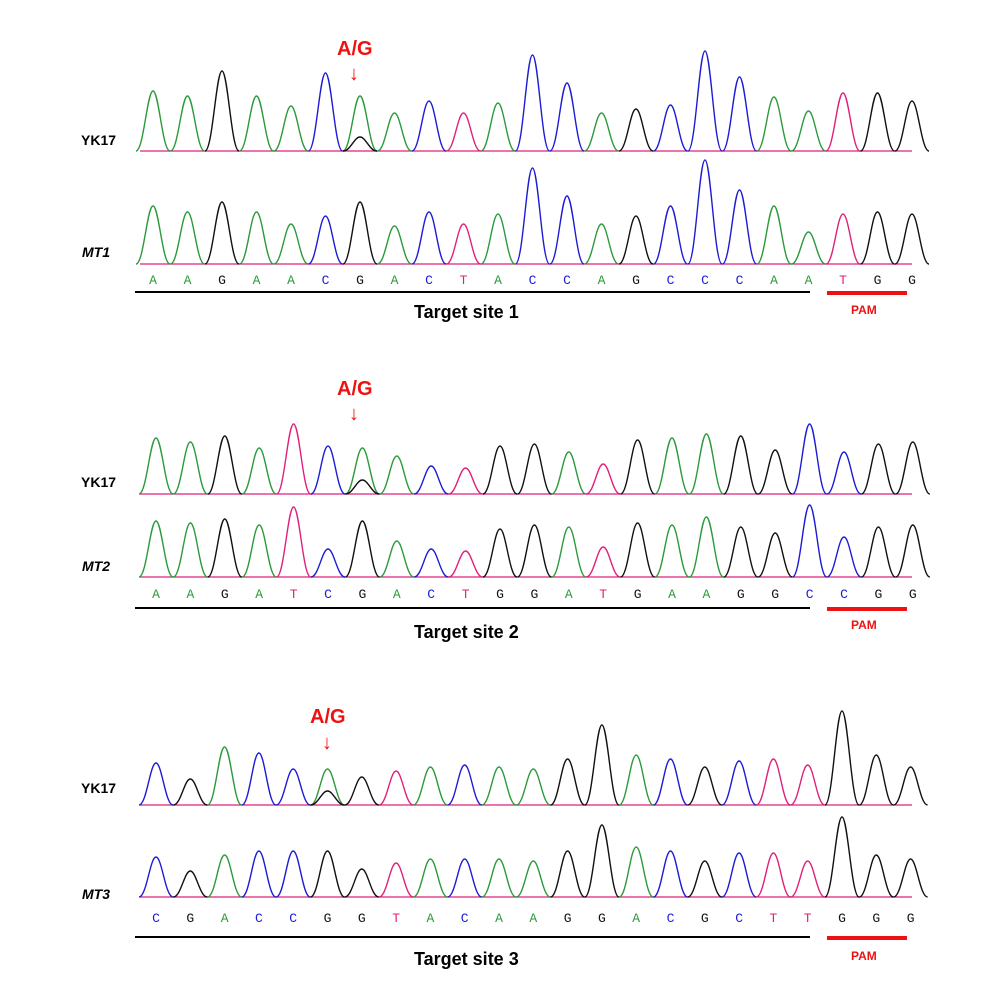  I want to click on sample-label-mt2: MT2, so click(96, 566).